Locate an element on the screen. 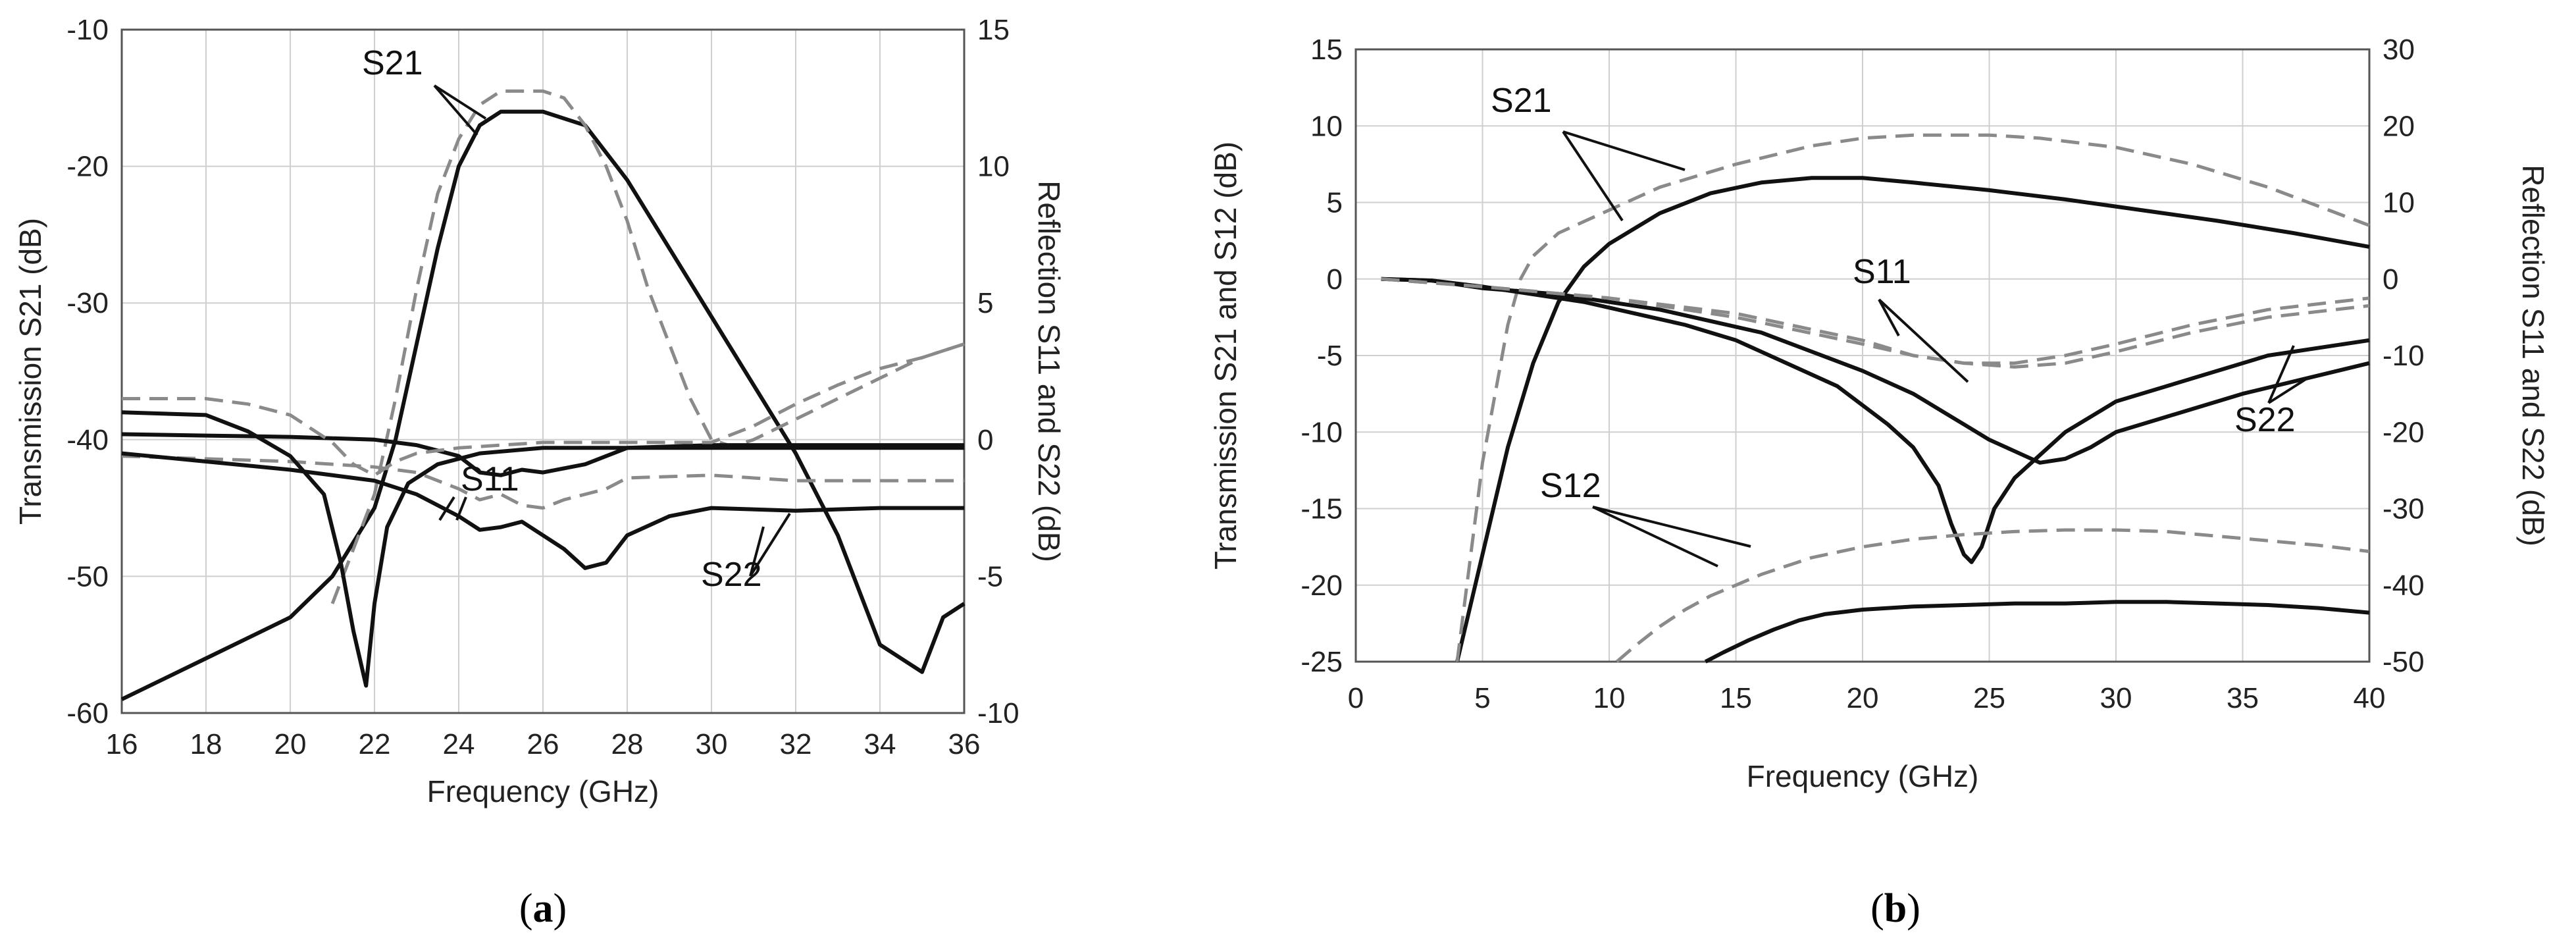  panel-a-left-y-tick-label: -50 is located at coordinates (87, 576).